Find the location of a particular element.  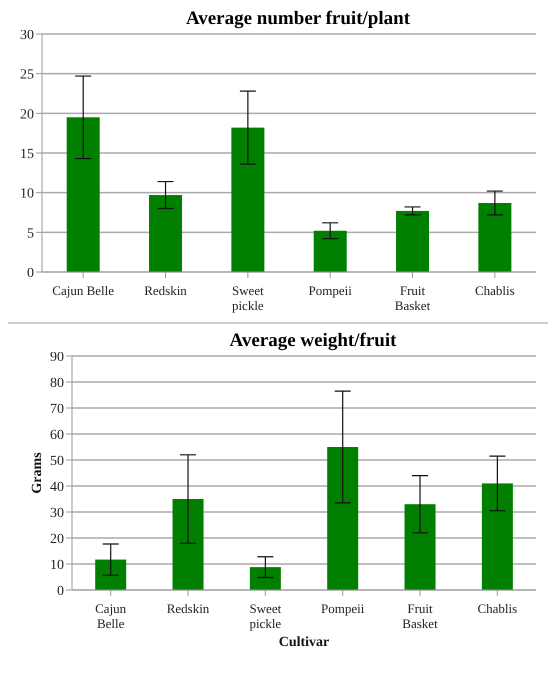

chart-title: Average number fruit/plant is located at coordinates (298, 19).